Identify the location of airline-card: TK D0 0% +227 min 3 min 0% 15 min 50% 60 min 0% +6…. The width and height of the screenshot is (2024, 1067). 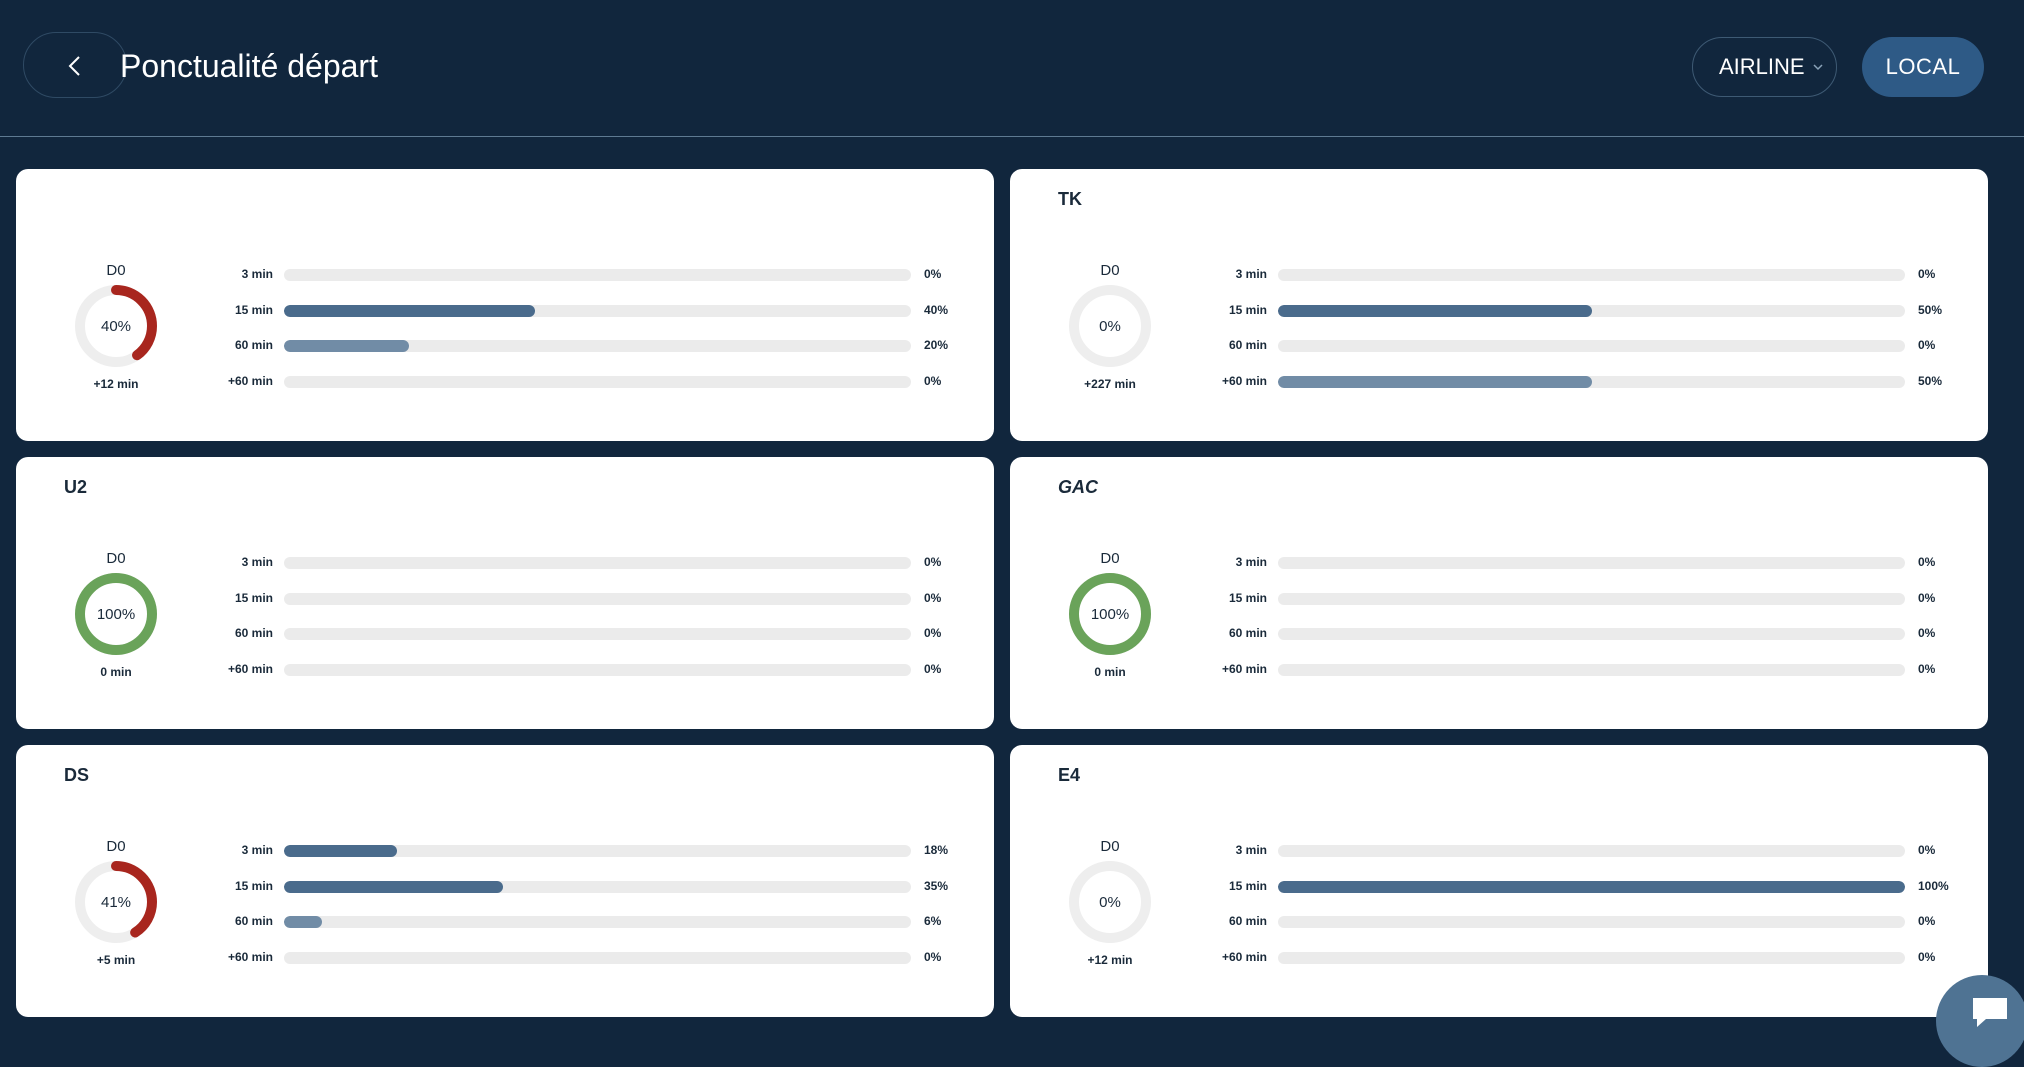
(1499, 305).